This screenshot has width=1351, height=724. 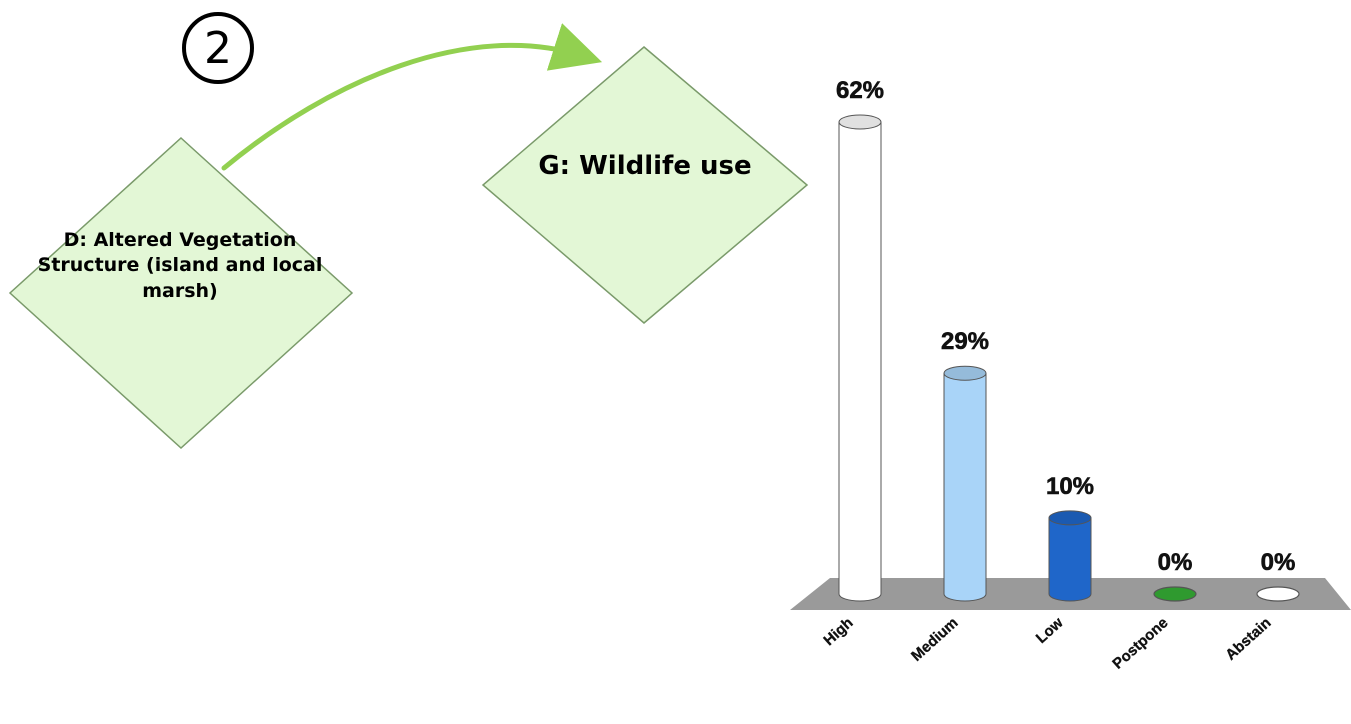 I want to click on bar-medium, so click(x=965, y=483).